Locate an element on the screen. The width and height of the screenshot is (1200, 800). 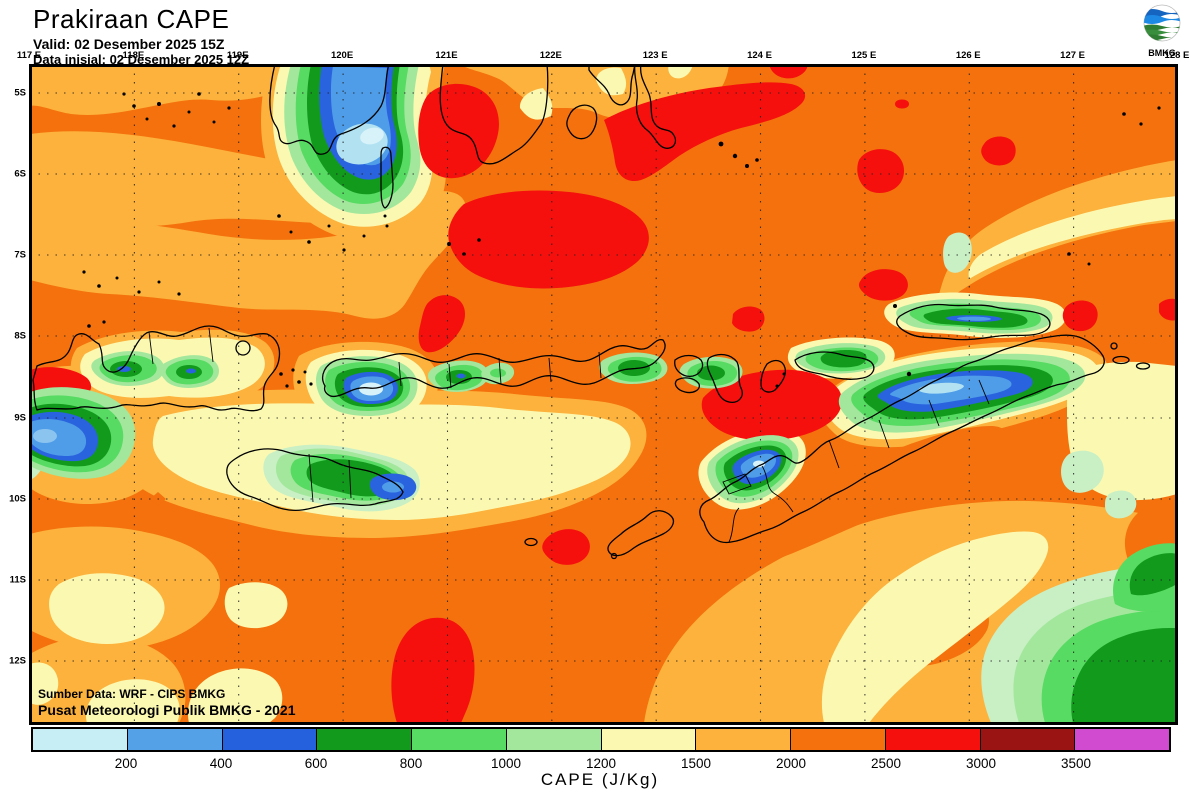
publisher-label: Pusat Meteorologi Publik BMKG - 2021 is located at coordinates (167, 709).